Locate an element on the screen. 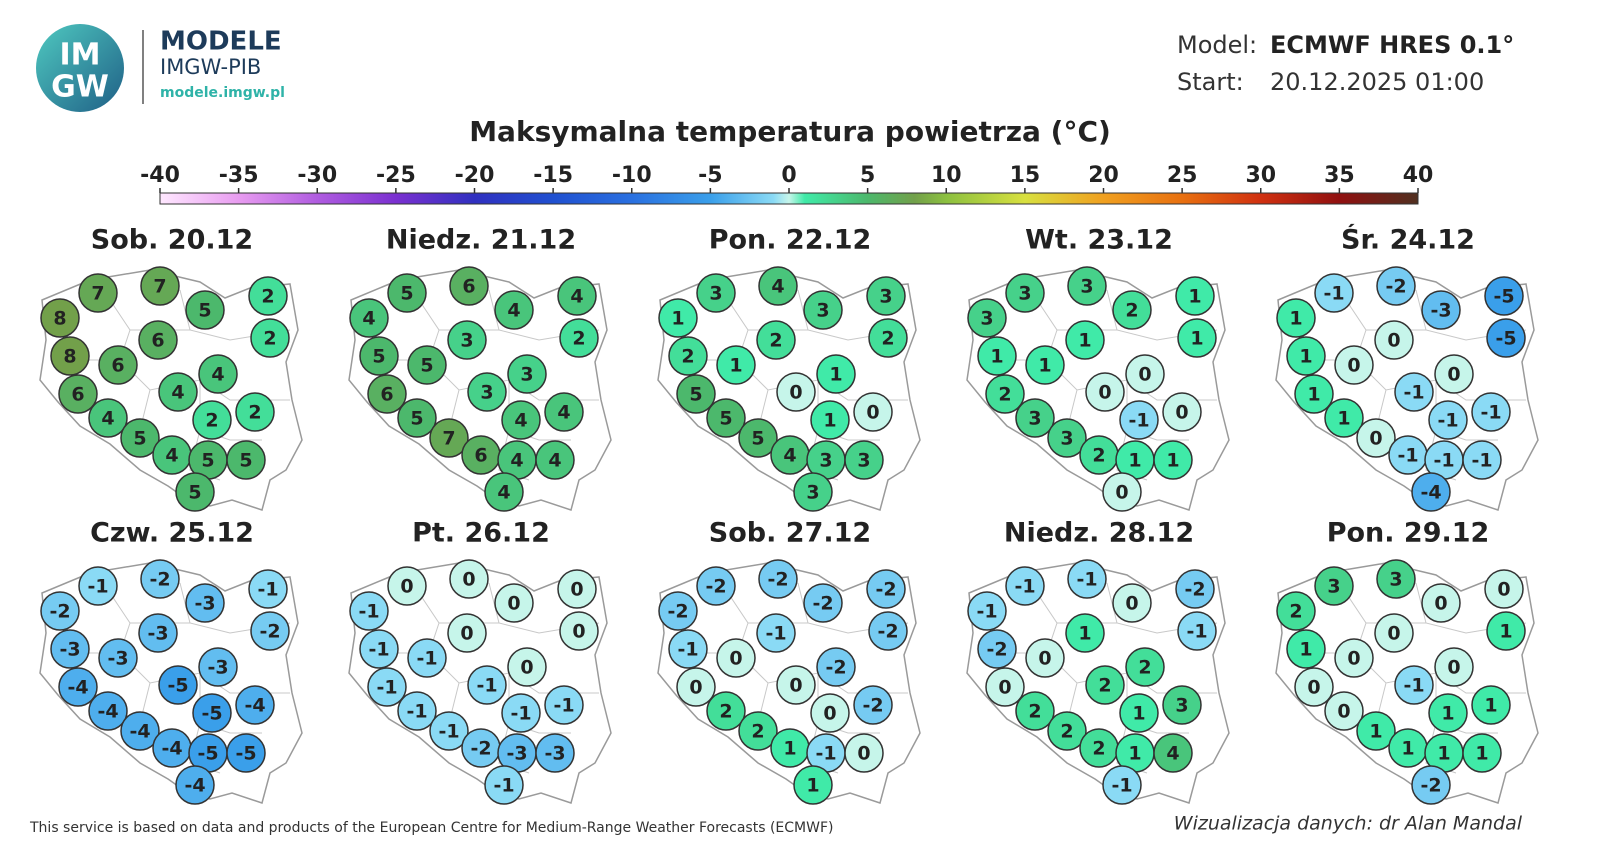 The image size is (1600, 857). url: modele.imgw.pl is located at coordinates (222, 93).